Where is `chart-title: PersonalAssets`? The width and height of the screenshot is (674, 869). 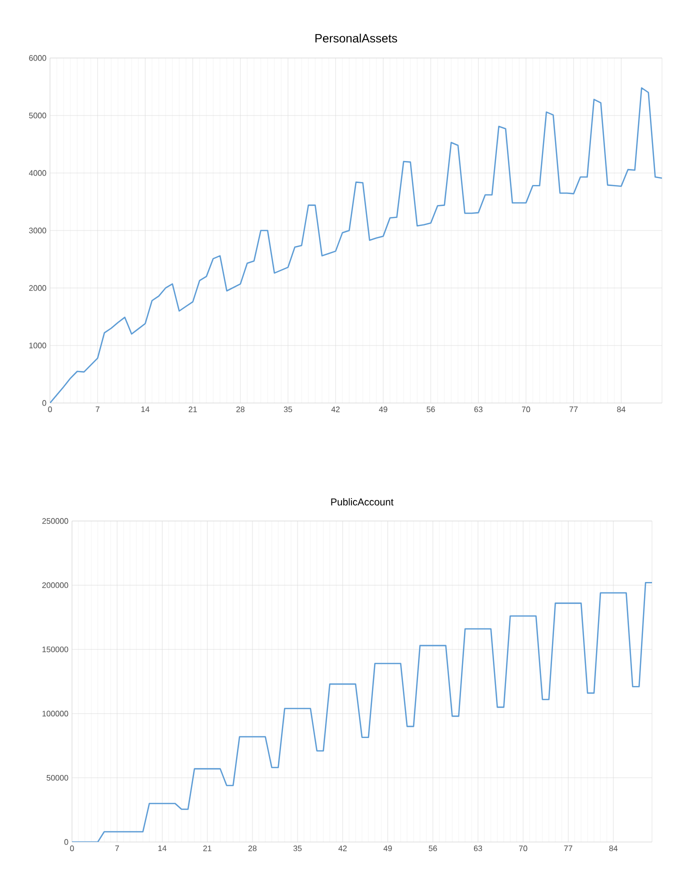 chart-title: PersonalAssets is located at coordinates (356, 38).